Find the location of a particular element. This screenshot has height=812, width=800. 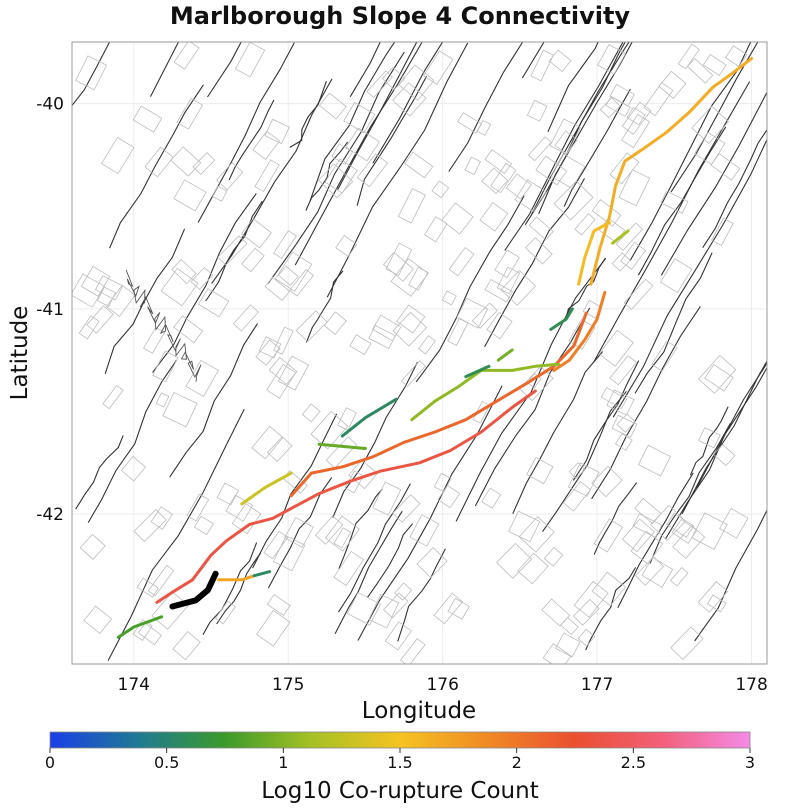

y-axis-title: Latitude is located at coordinates (20, 353).